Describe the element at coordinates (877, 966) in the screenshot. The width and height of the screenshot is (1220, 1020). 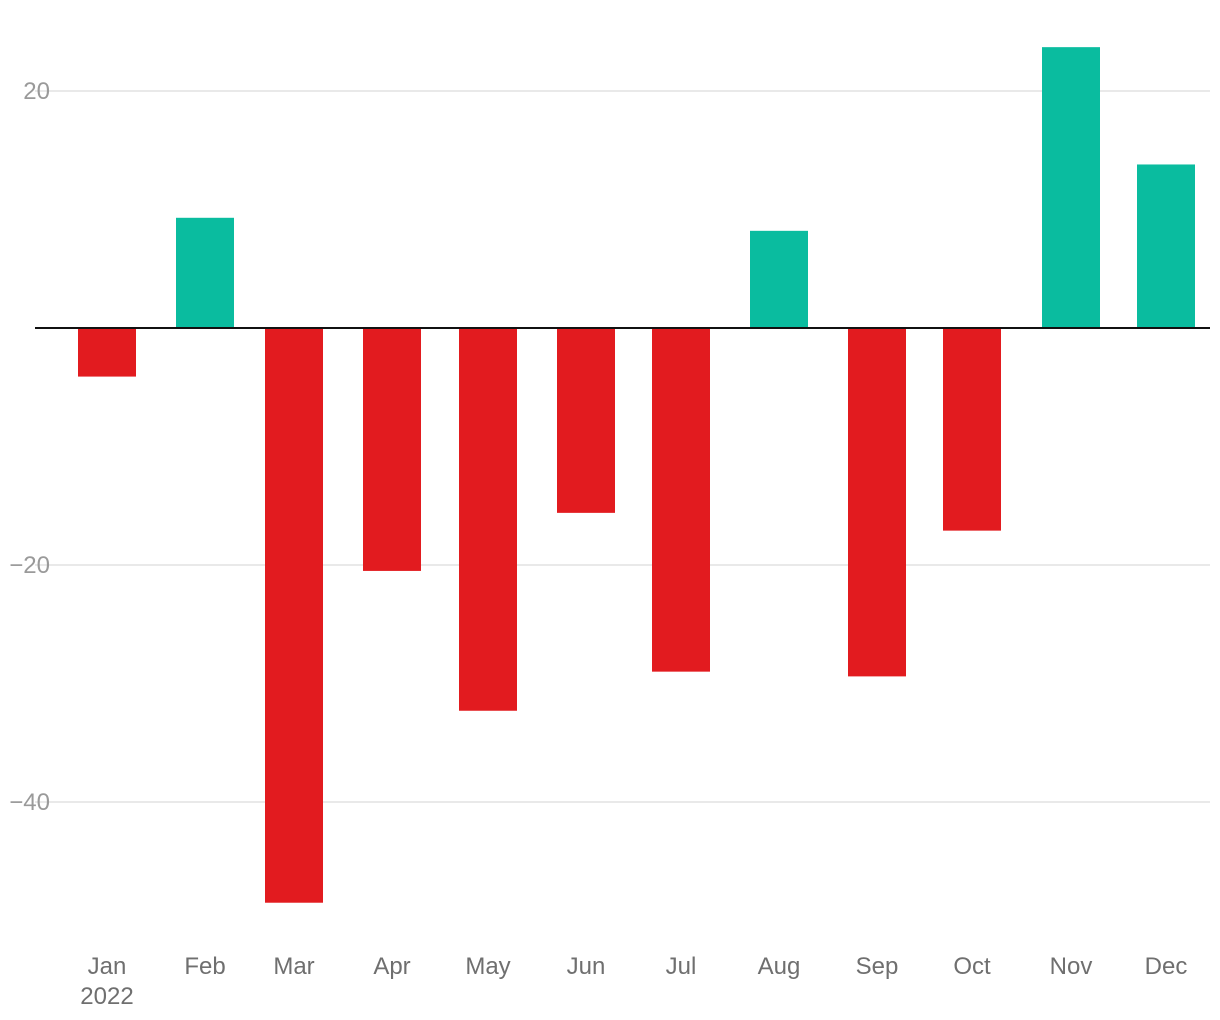
I see `x-tick-label: Sep` at that location.